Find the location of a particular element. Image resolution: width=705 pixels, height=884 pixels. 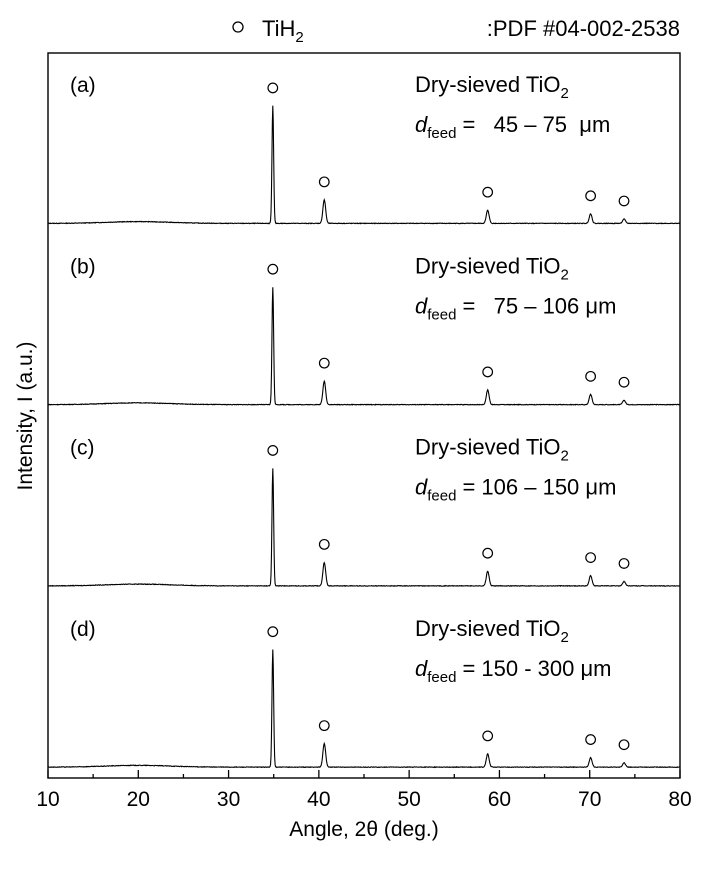

x-tick-label: 80 is located at coordinates (679, 799).